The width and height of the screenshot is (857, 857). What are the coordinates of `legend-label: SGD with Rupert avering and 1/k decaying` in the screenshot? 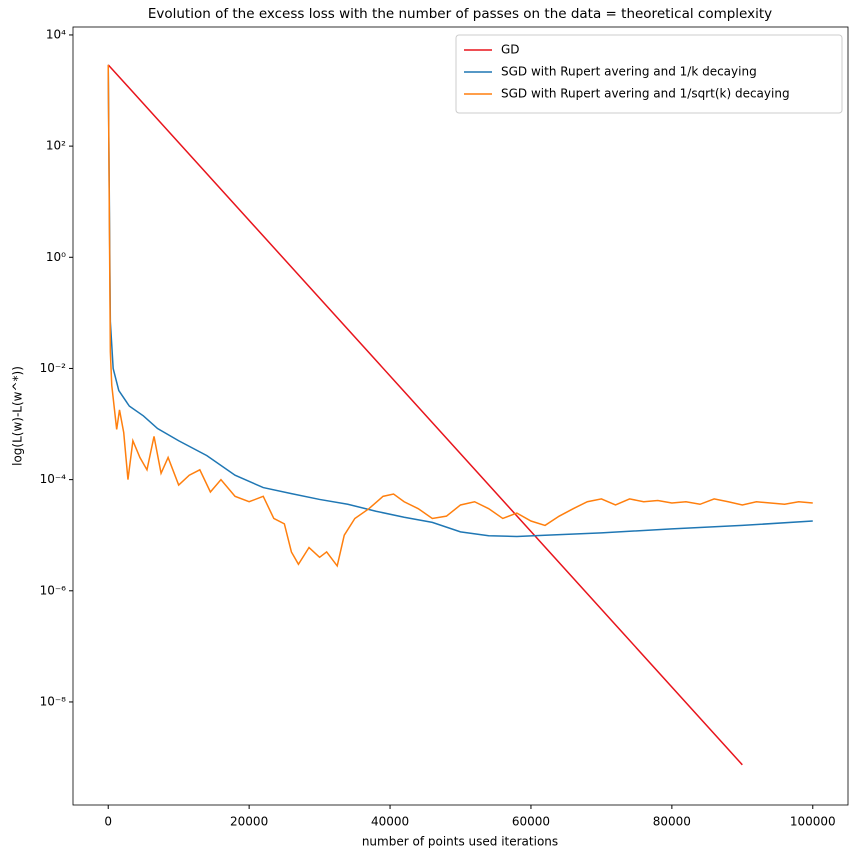 It's located at (629, 72).